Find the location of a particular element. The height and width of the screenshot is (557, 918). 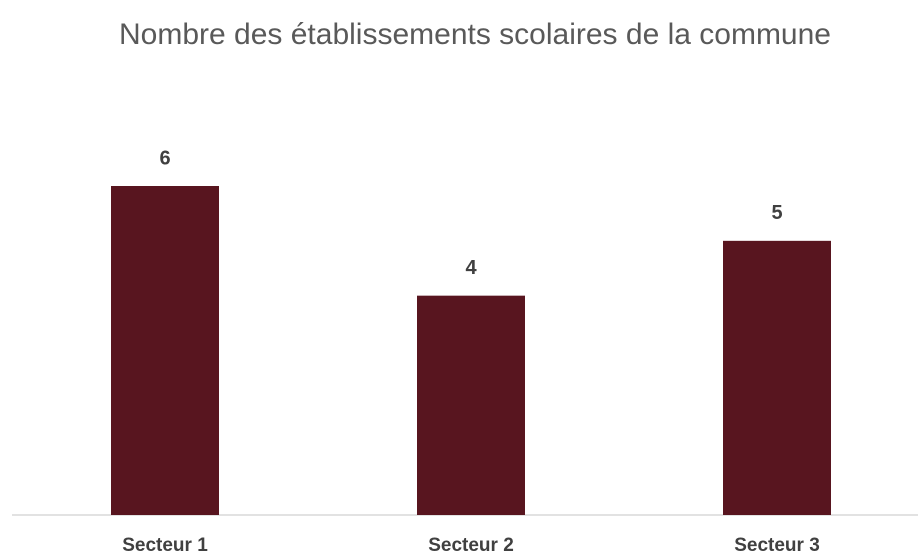

data-label: 6 is located at coordinates (164, 158).